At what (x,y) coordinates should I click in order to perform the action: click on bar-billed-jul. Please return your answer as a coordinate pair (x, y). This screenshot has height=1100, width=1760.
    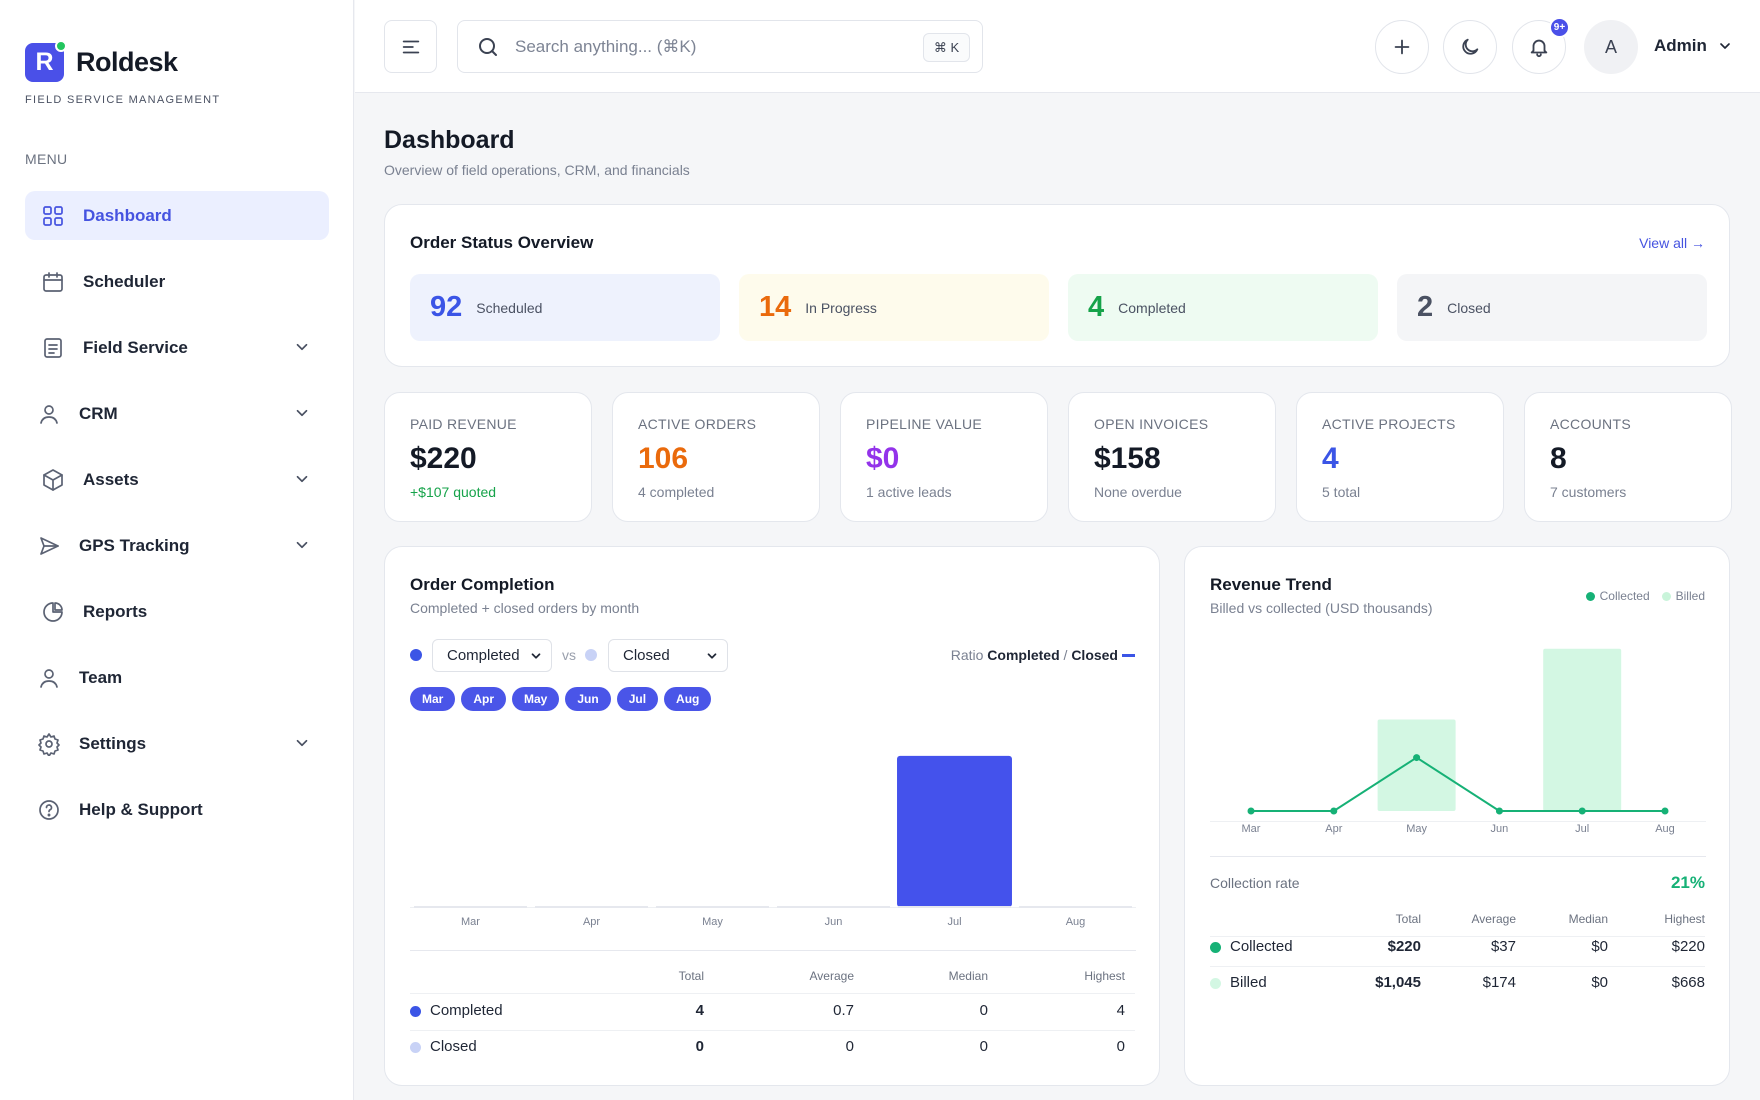
    Looking at the image, I should click on (1582, 729).